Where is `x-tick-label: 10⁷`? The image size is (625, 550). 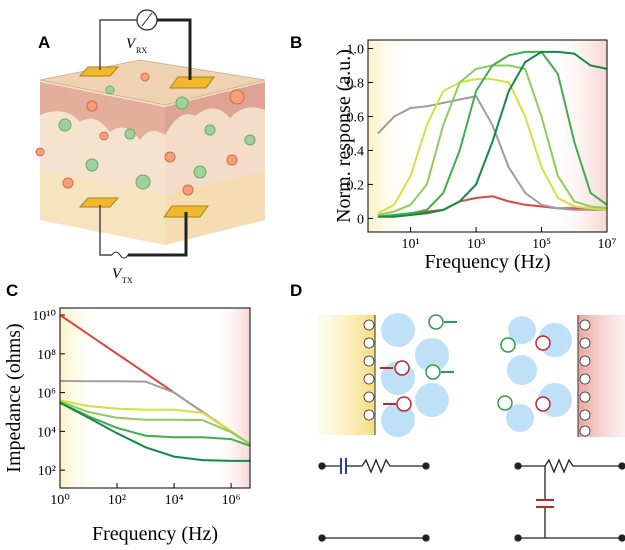
x-tick-label: 10⁷ is located at coordinates (607, 244).